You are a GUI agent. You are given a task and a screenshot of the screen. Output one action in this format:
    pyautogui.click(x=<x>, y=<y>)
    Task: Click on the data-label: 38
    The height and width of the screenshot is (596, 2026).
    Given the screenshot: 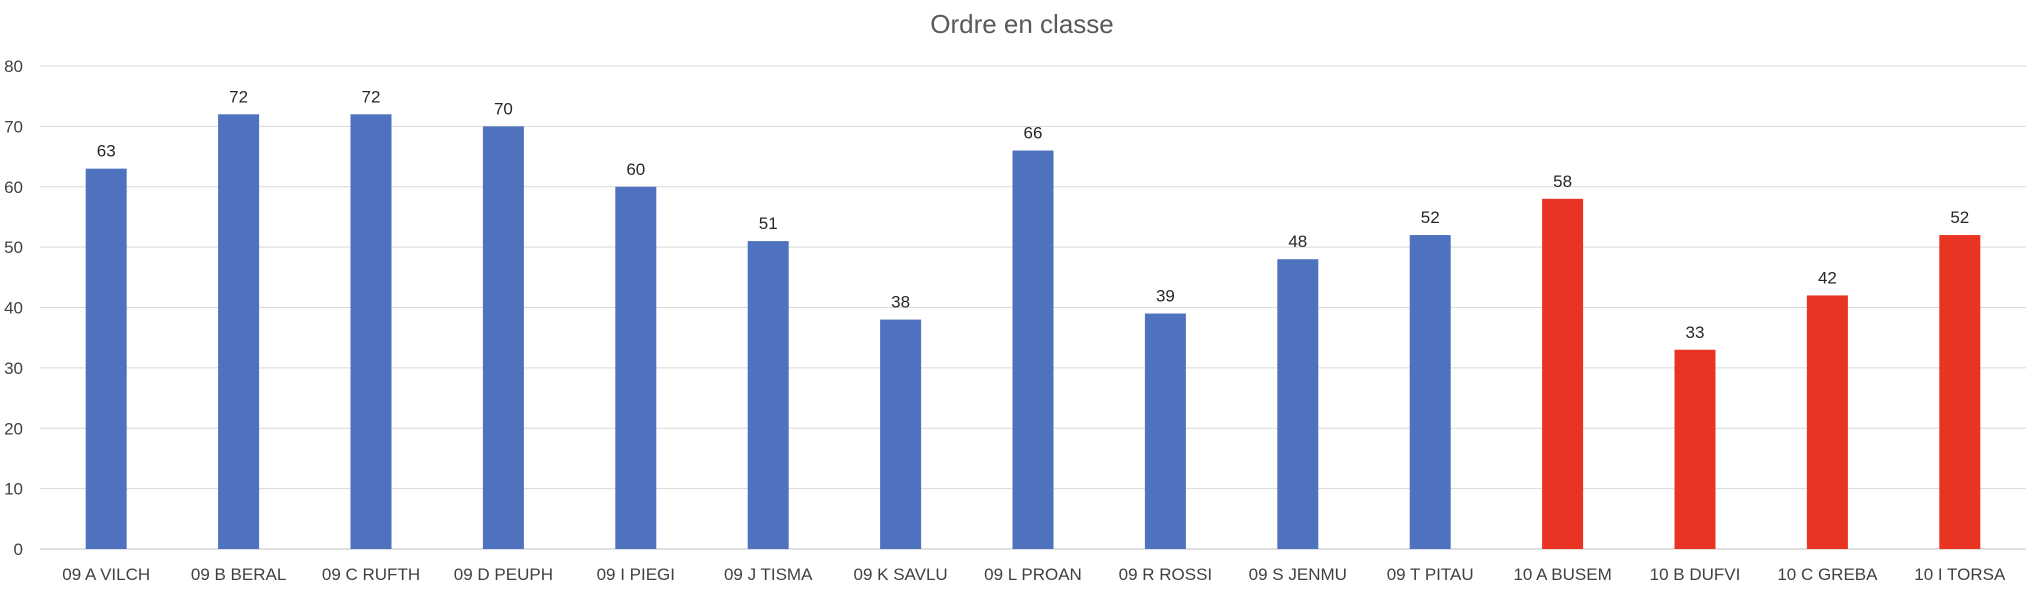 What is the action you would take?
    pyautogui.click(x=900, y=302)
    